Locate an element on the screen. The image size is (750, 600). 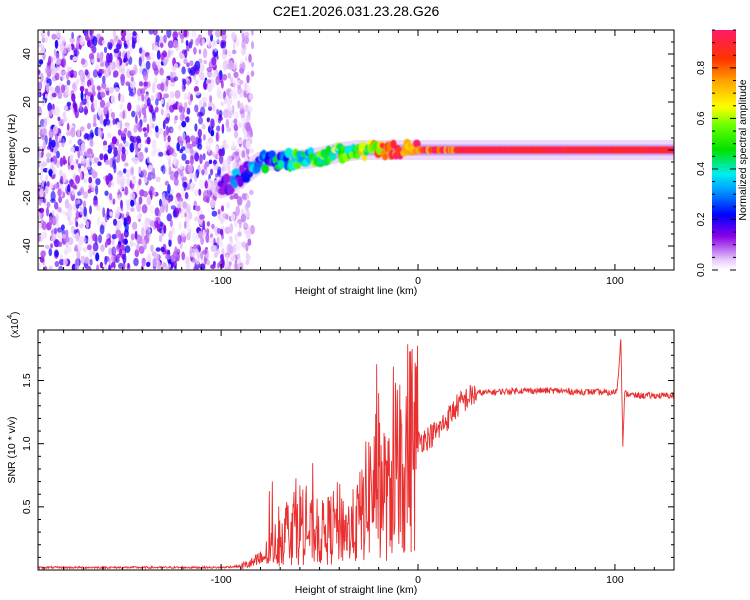
snr-y-scale-close: ) is located at coordinates (15, 313).